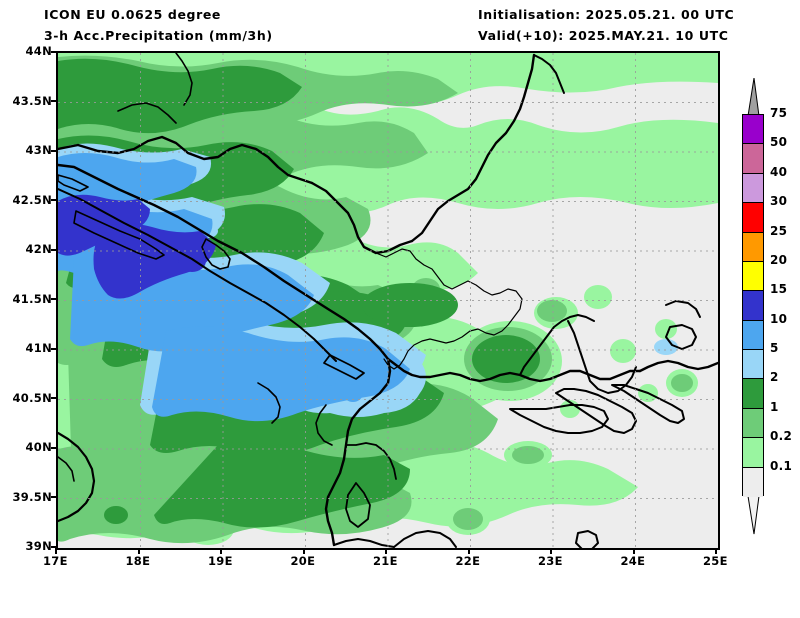 The image size is (800, 618). I want to click on x-tick-label: 20E, so click(303, 561).